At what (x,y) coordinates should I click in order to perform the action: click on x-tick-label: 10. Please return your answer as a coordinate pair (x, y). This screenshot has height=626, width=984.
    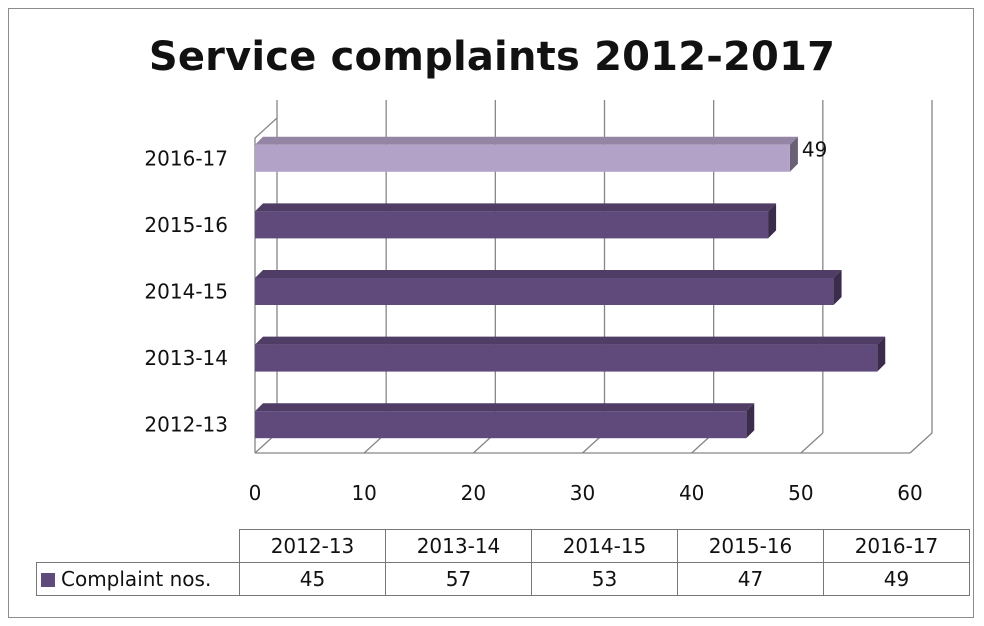
    Looking at the image, I should click on (363, 493).